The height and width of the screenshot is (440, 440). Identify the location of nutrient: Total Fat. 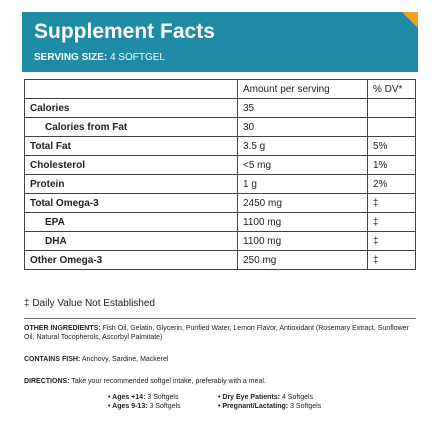
(131, 146).